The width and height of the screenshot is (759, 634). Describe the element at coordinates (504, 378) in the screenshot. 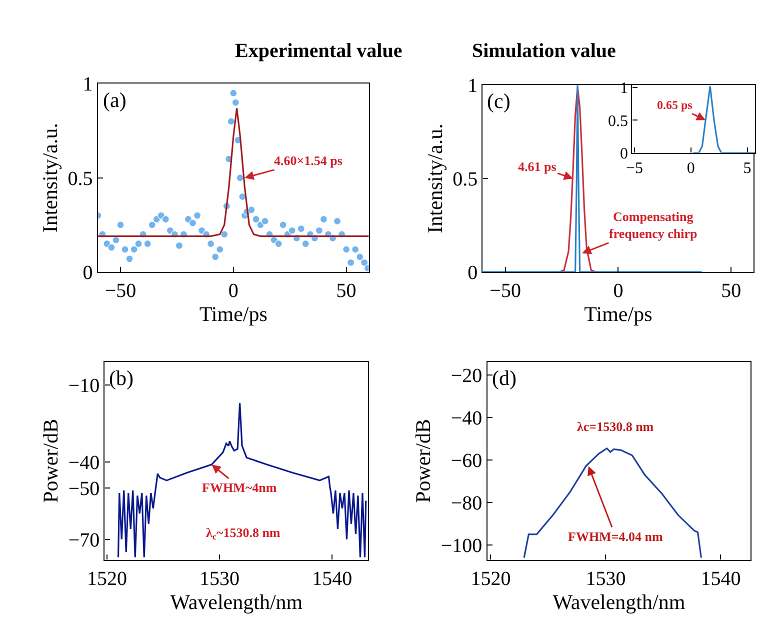

I see `annotation: (d)` at that location.